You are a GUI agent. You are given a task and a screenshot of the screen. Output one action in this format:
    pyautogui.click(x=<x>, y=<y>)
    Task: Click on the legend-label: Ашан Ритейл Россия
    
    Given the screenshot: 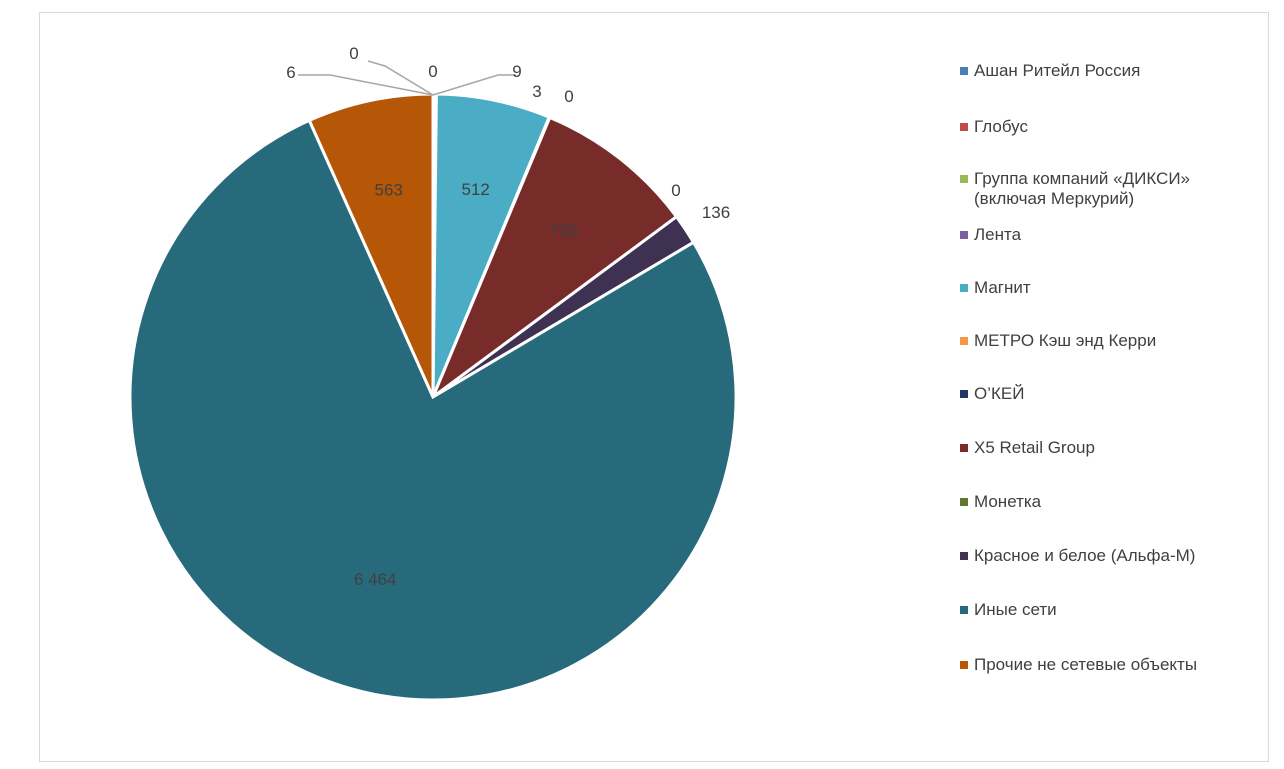 What is the action you would take?
    pyautogui.click(x=1057, y=70)
    